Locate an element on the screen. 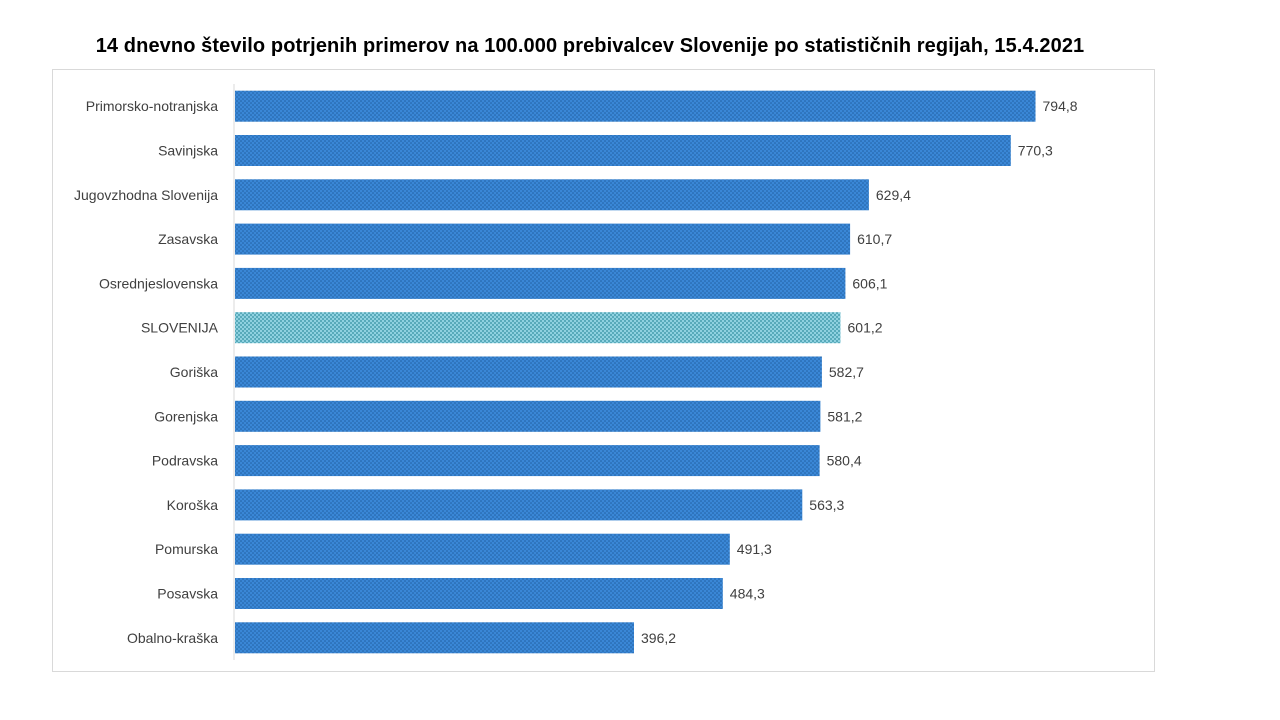  category-label: Podravska is located at coordinates (185, 461).